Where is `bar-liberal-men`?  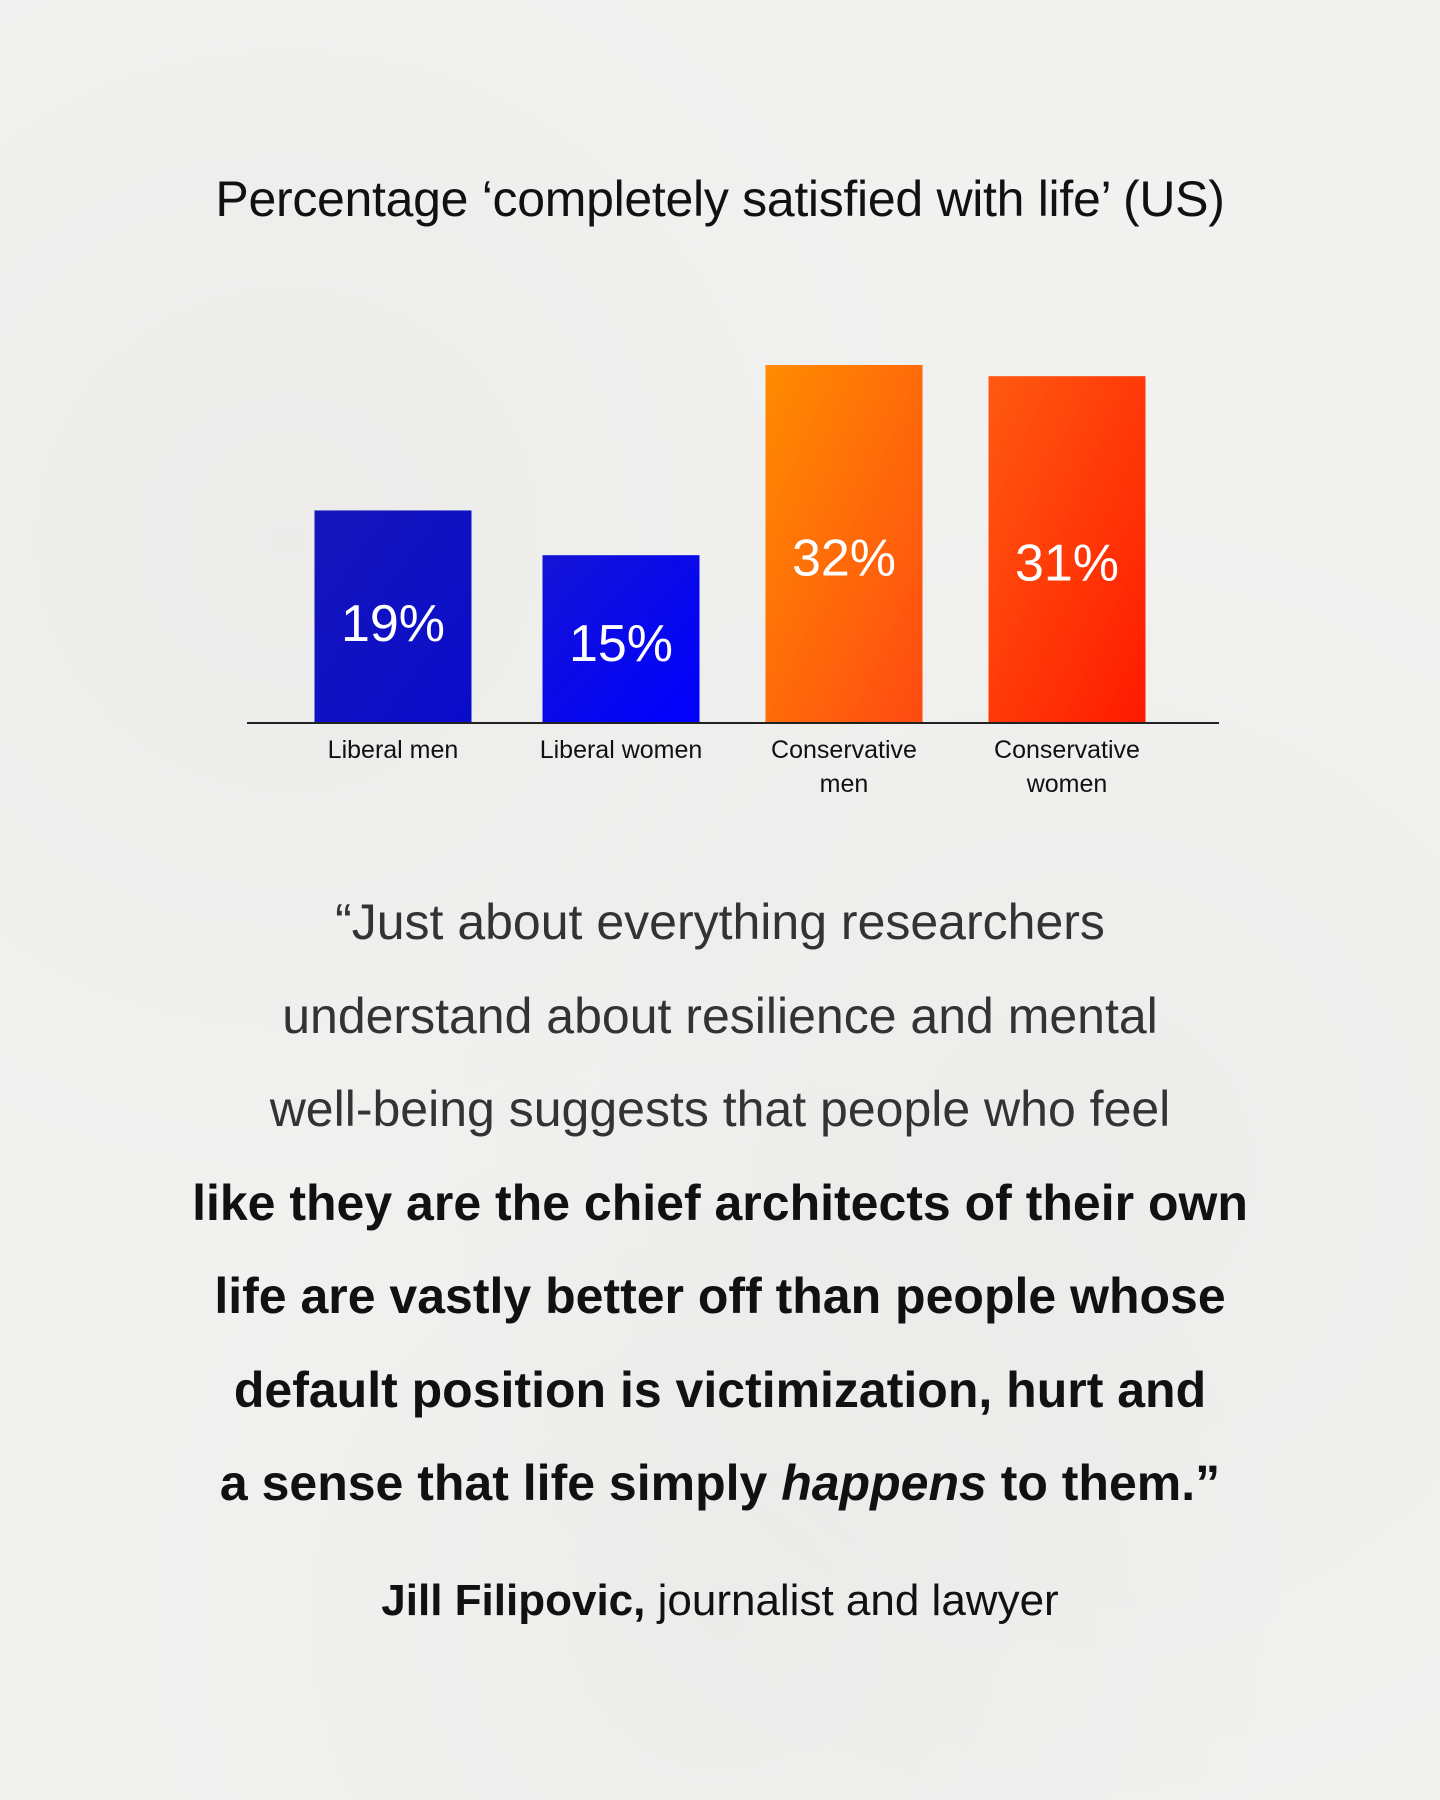
bar-liberal-men is located at coordinates (393, 616).